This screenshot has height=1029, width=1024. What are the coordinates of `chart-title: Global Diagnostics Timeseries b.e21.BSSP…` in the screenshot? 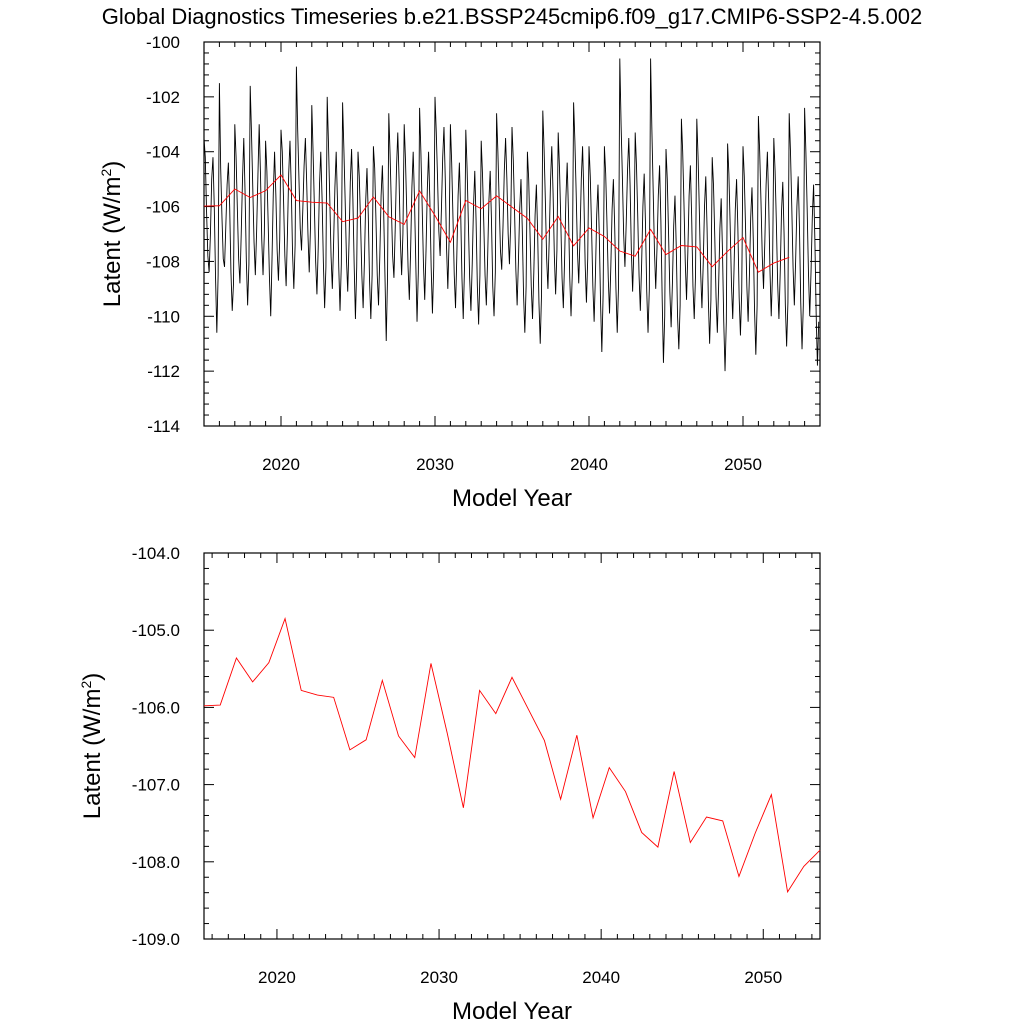 It's located at (512, 16).